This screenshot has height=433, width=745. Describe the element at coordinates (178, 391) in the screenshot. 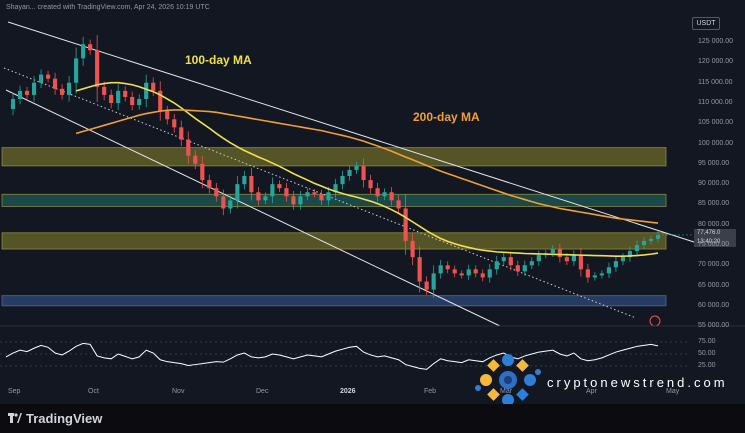

I see `time-tick-label: Nov` at that location.